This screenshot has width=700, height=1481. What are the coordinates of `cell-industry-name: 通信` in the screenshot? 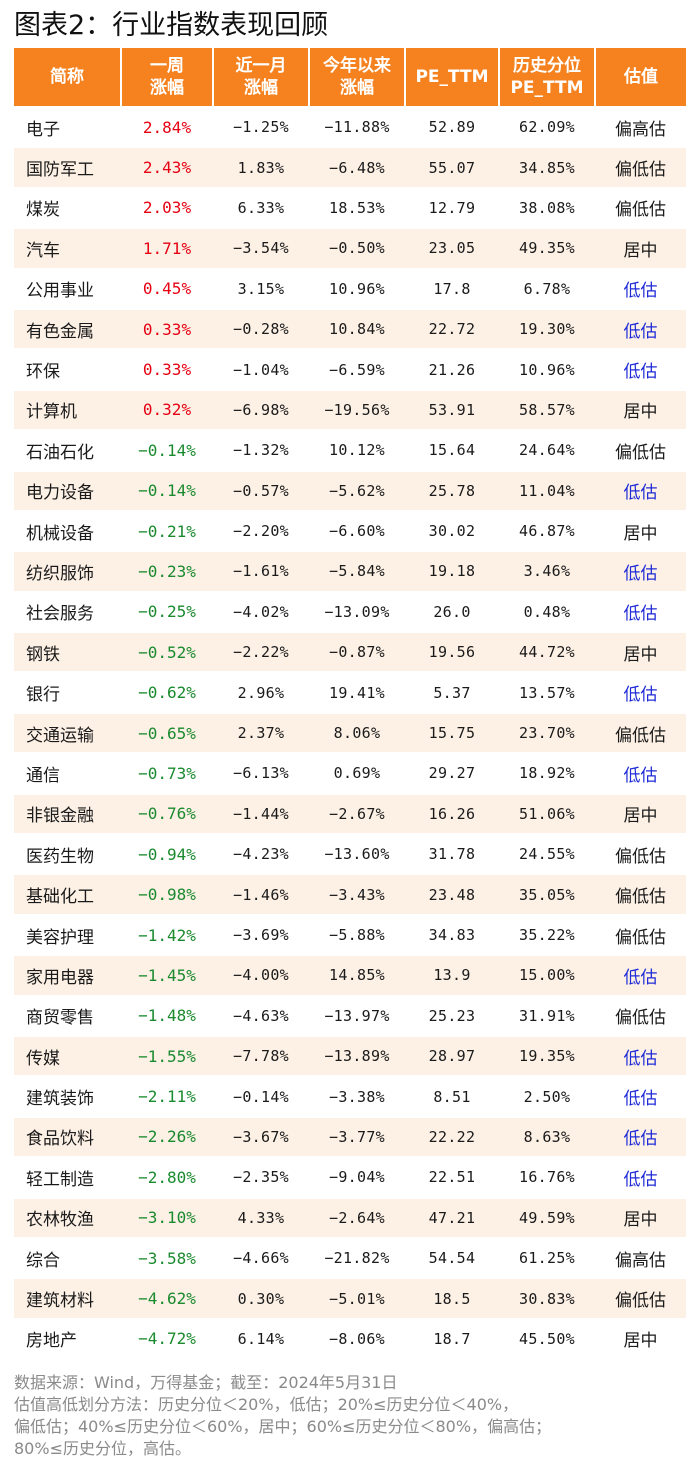 It's located at (67, 773).